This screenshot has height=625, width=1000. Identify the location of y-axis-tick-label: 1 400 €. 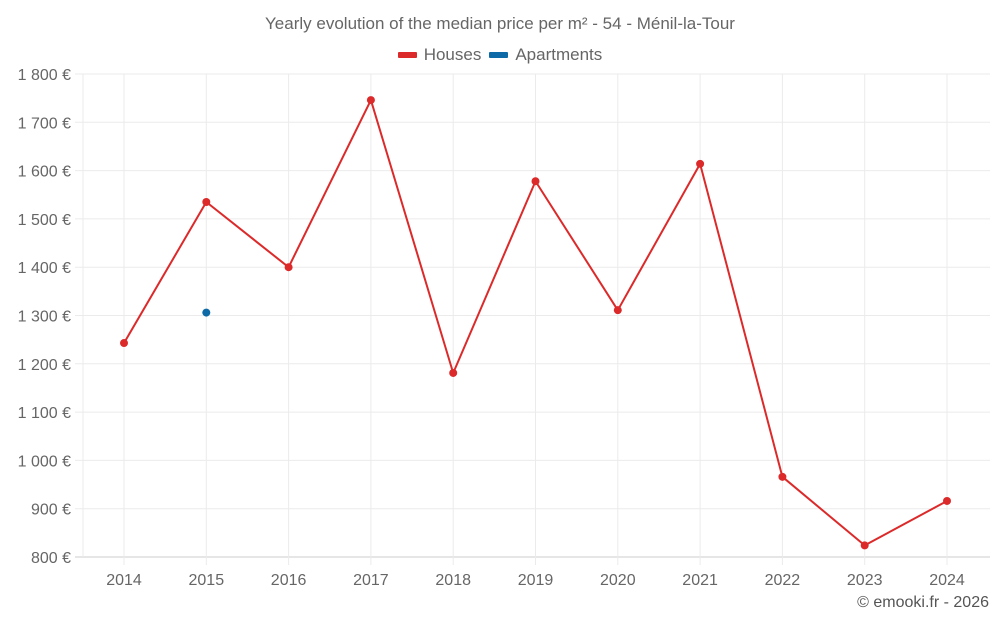
(44, 268).